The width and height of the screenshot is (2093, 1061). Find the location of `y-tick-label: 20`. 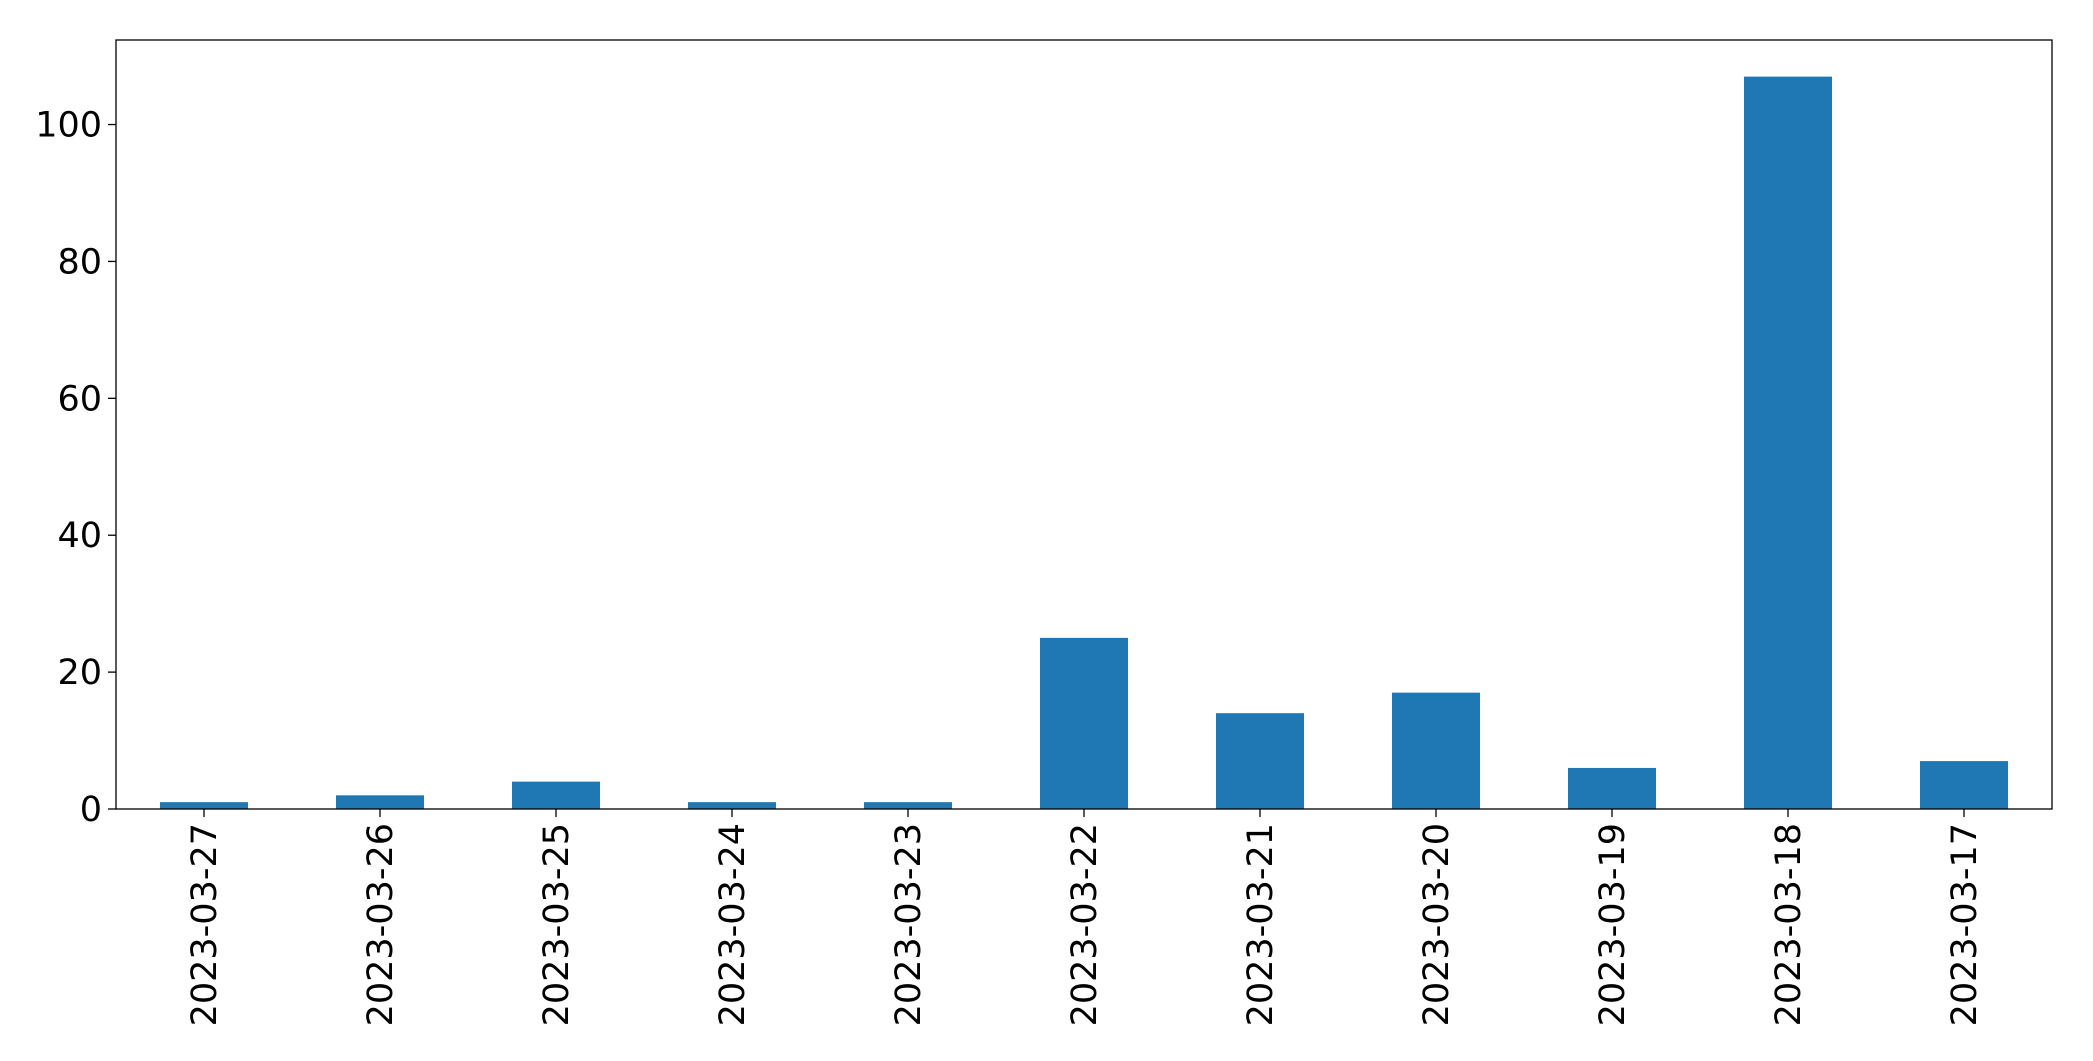

y-tick-label: 20 is located at coordinates (79, 673).